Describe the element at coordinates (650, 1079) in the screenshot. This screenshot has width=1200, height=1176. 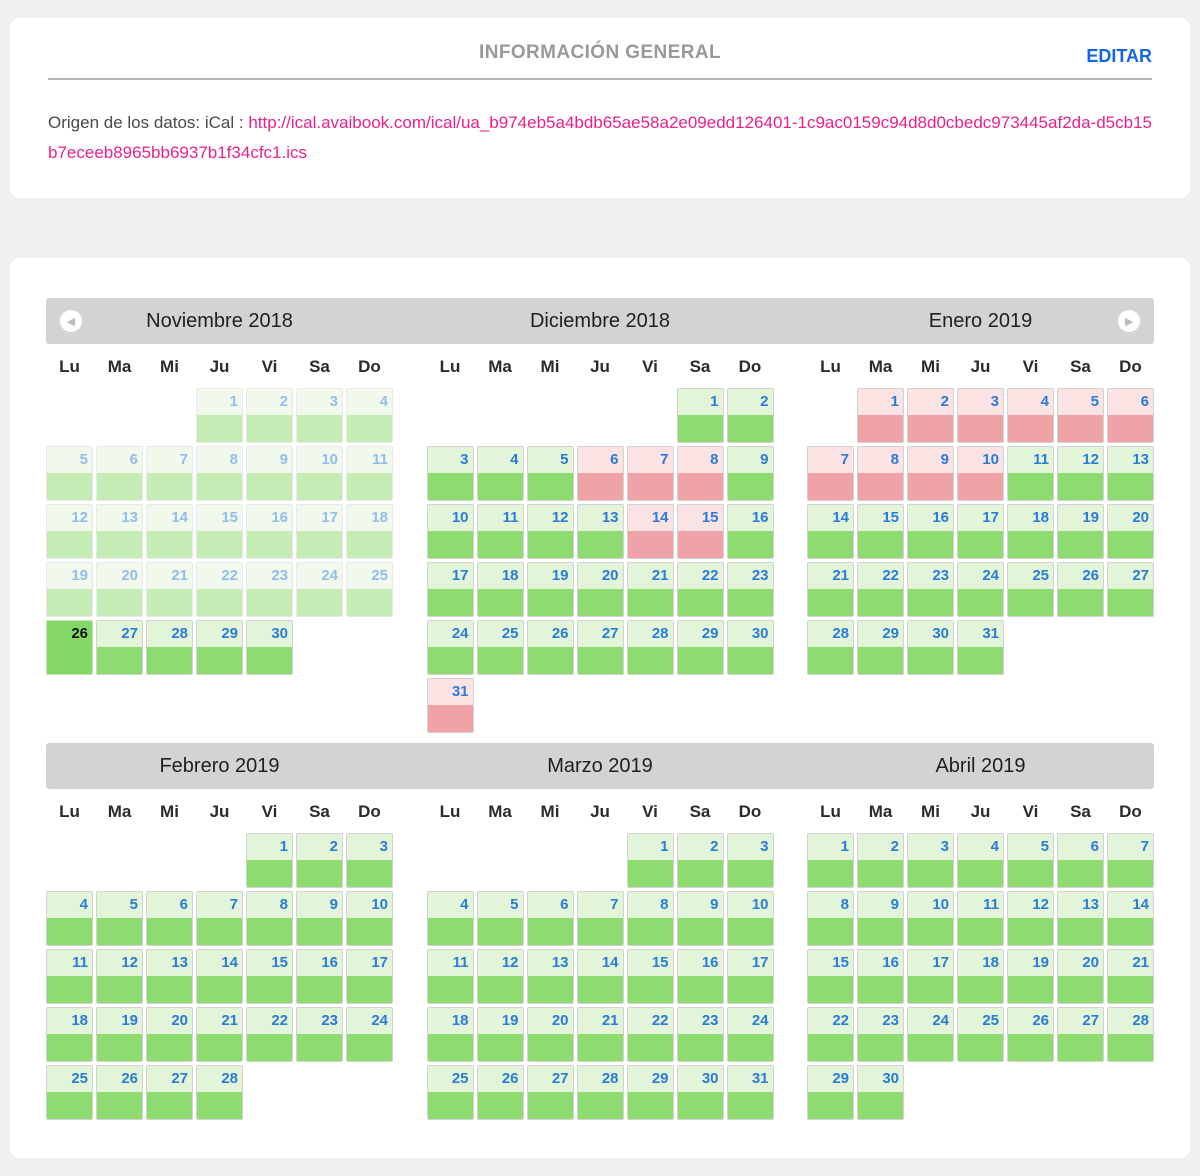
I see `day-number: 29` at that location.